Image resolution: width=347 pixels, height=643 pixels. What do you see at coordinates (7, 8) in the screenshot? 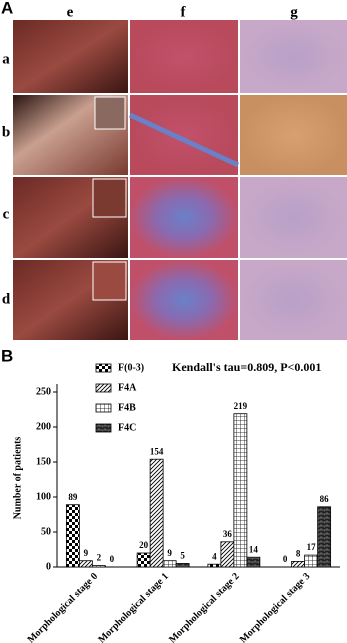
I see `panel-label: A` at bounding box center [7, 8].